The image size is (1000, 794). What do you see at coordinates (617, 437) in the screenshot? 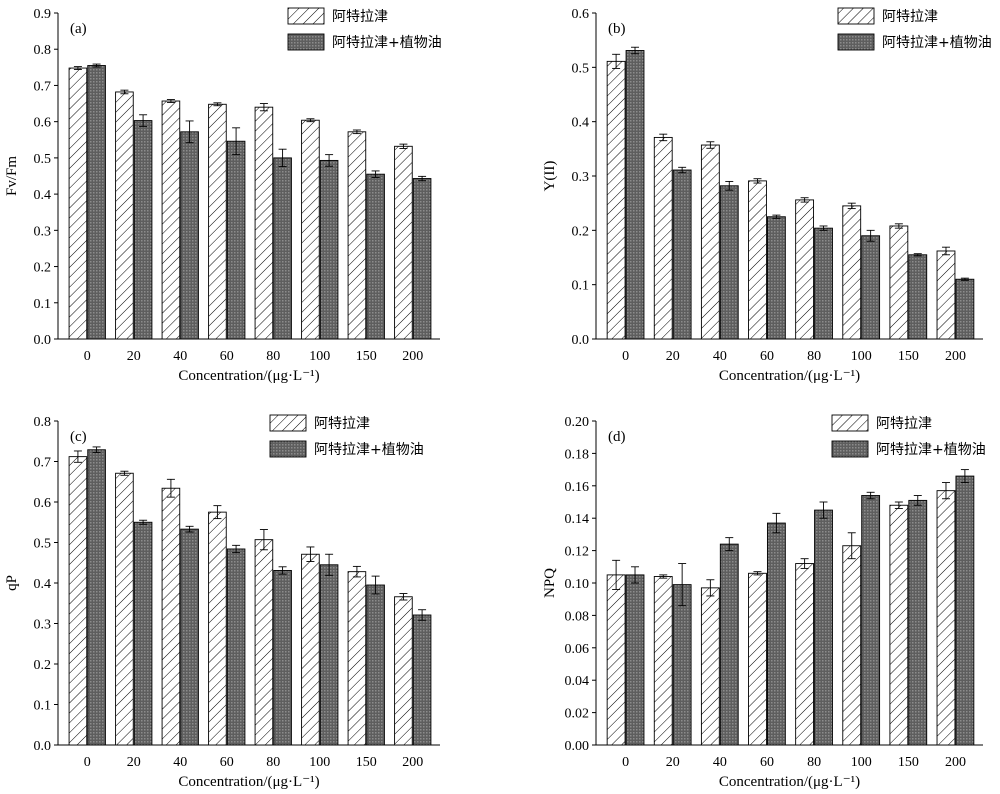
I see `panel-label: (d)` at bounding box center [617, 437].